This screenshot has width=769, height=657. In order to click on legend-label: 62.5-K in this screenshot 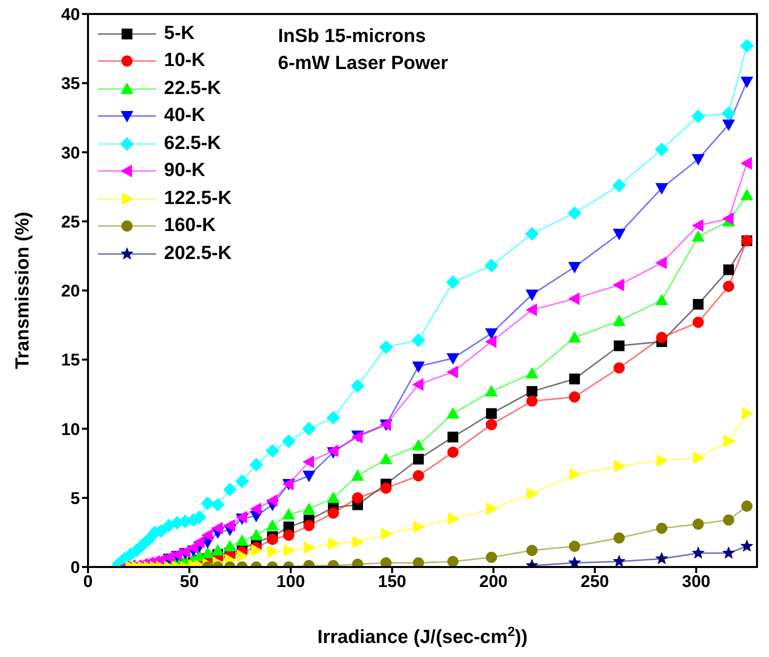, I will do `click(193, 143)`.